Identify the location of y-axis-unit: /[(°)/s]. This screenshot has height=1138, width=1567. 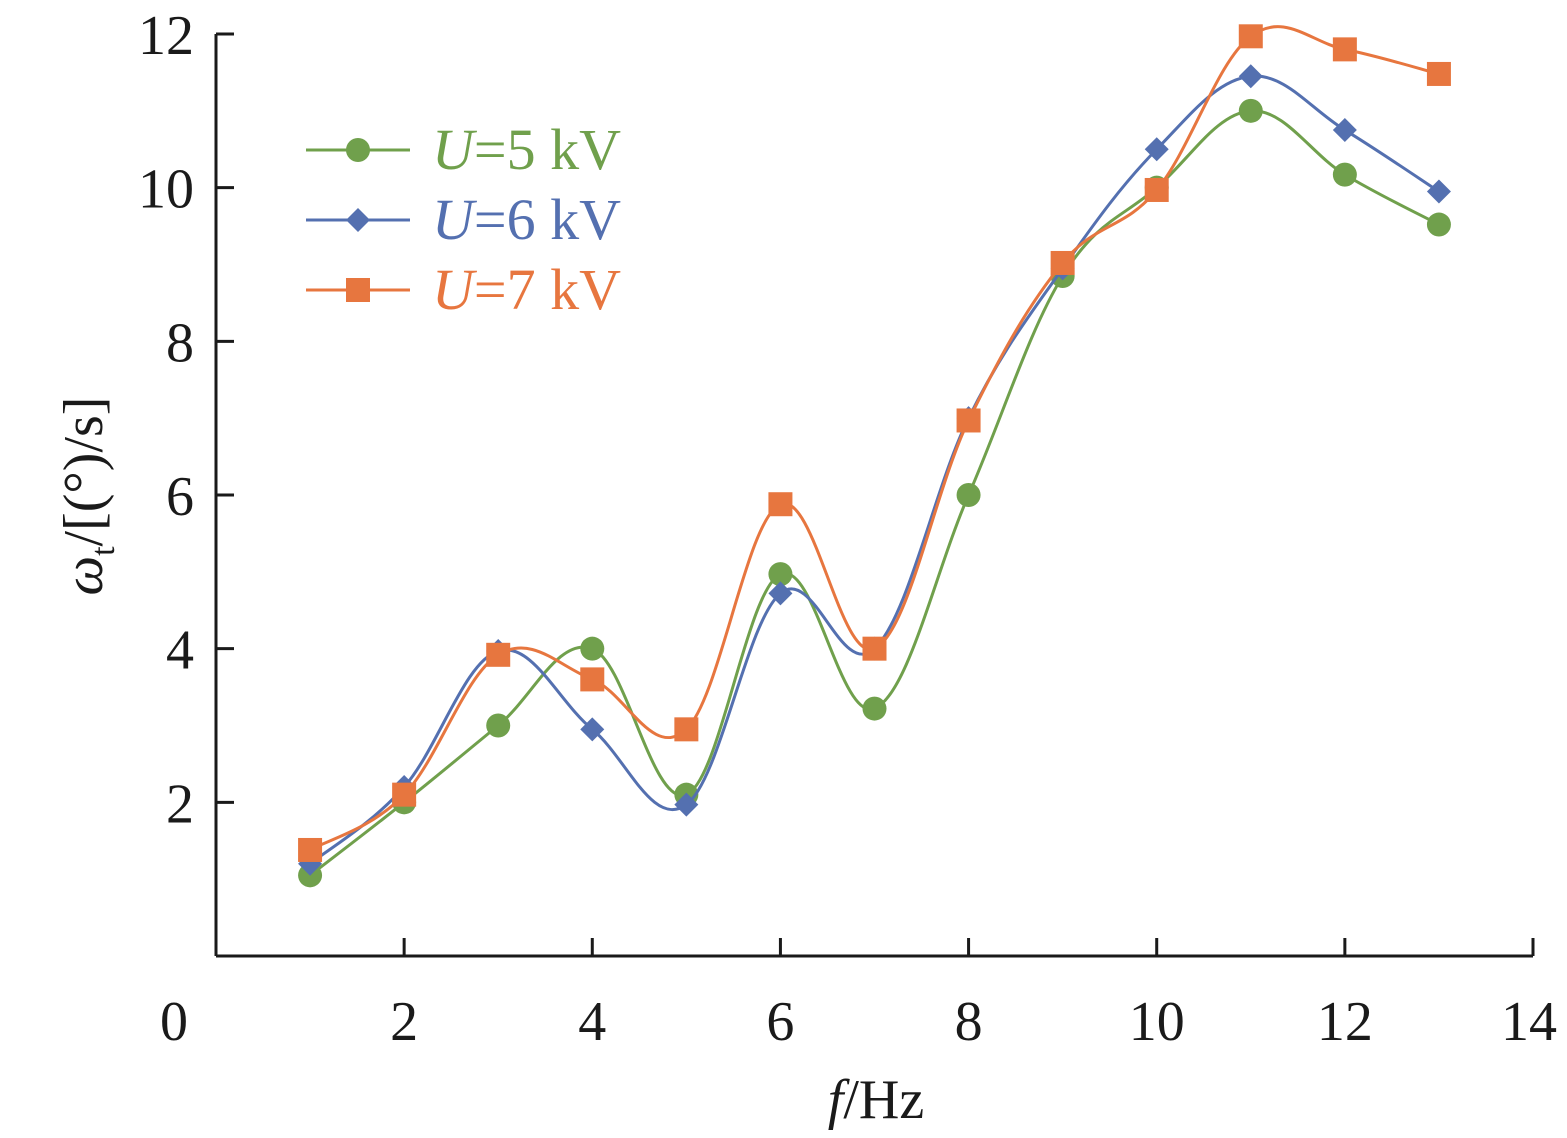
(84, 472).